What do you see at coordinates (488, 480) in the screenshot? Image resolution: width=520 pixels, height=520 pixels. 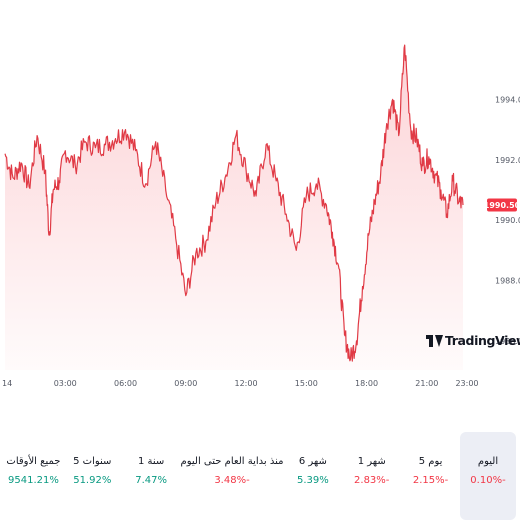 I see `period-change-value: 0.10%-` at bounding box center [488, 480].